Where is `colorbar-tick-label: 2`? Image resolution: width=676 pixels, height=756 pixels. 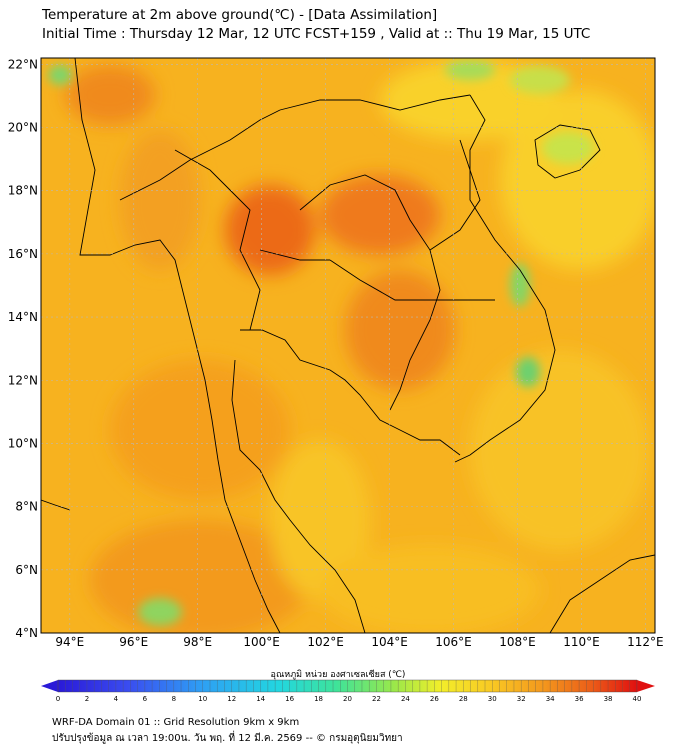 colorbar-tick-label: 2 is located at coordinates (87, 699).